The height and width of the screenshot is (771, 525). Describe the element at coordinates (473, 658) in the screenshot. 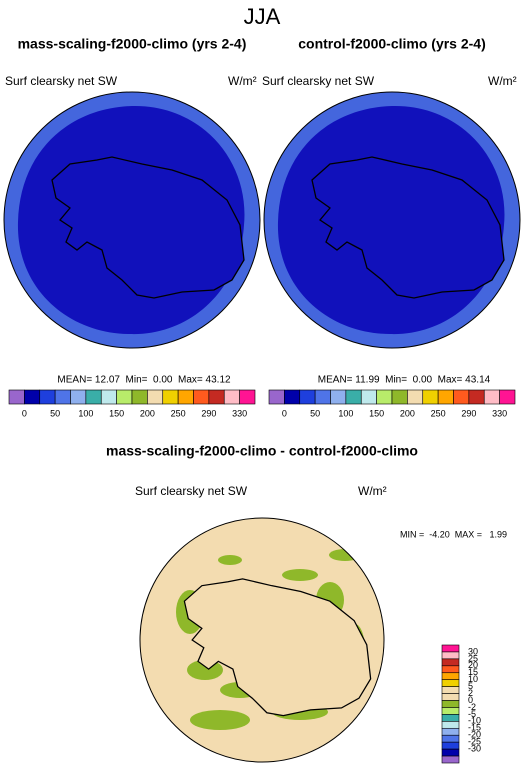

I see `colorbar-label: 25` at that location.